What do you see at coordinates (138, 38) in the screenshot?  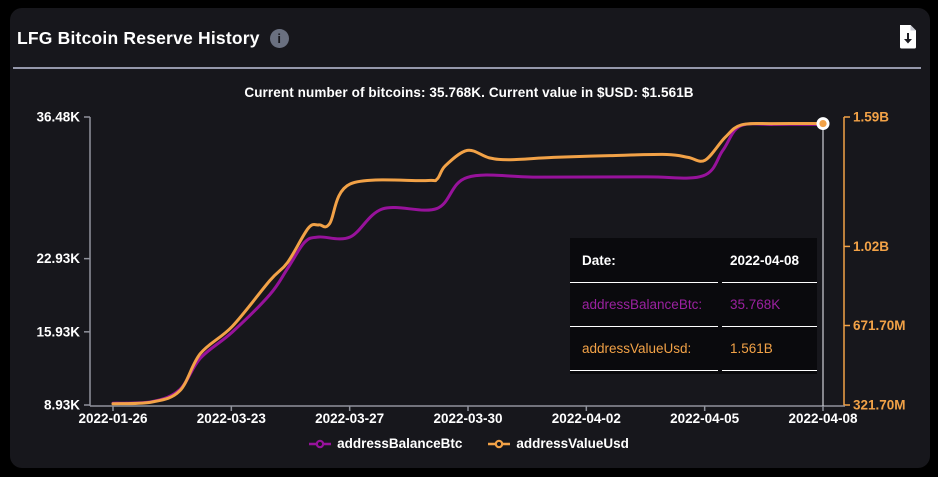 I see `page-title: LFG Bitcoin Reserve History` at bounding box center [138, 38].